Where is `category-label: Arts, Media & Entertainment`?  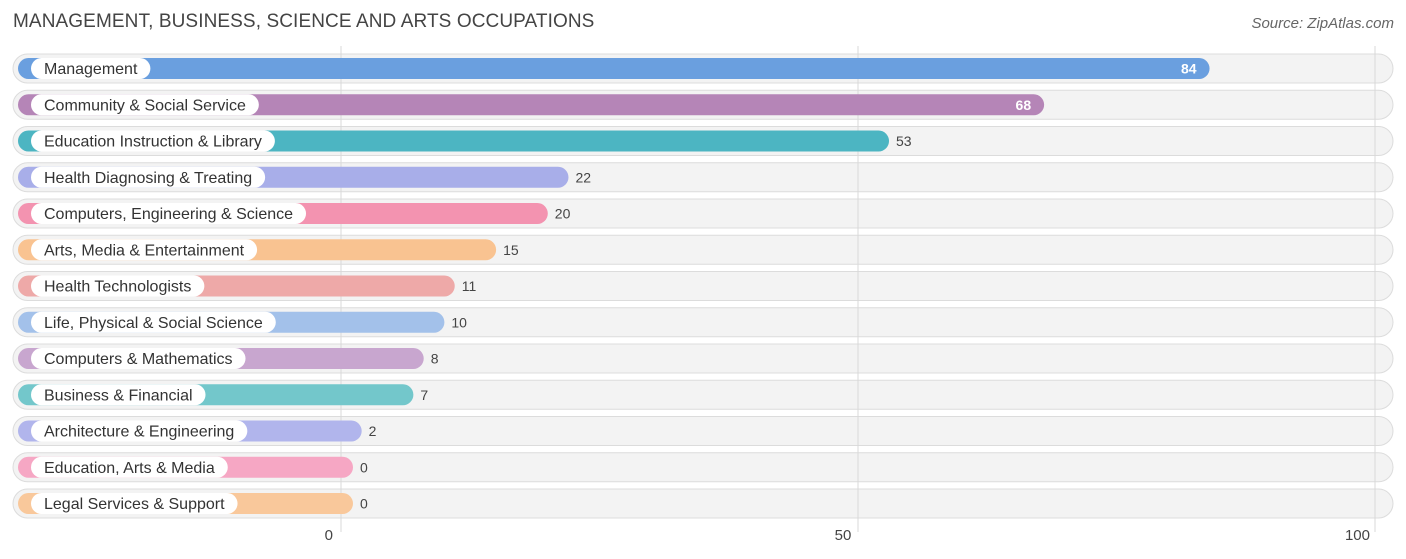 category-label: Arts, Media & Entertainment is located at coordinates (144, 250).